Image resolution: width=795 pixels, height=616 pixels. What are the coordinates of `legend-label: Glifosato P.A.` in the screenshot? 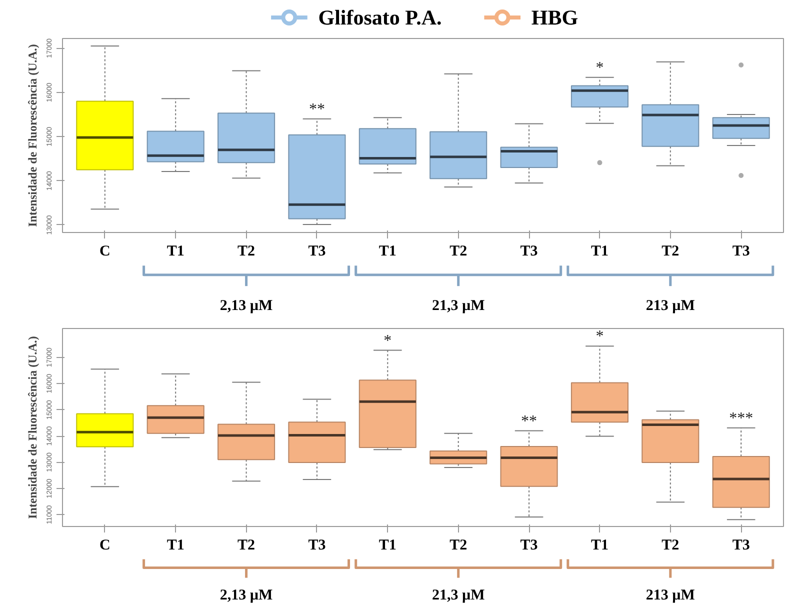 It's located at (380, 18).